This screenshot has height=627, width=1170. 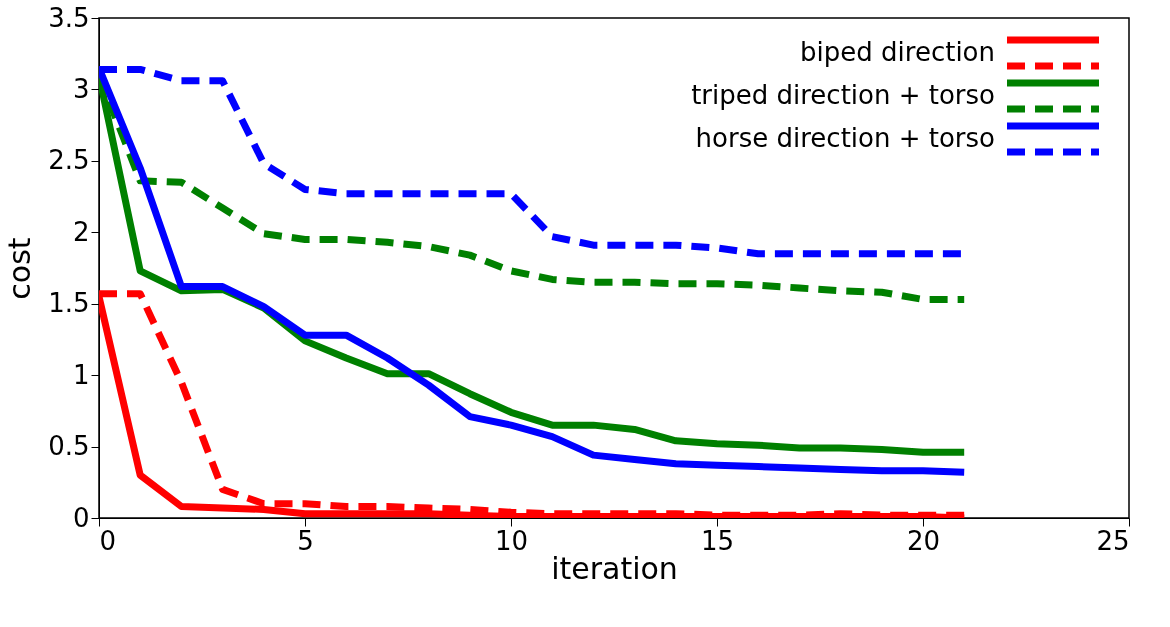 What do you see at coordinates (81, 231) in the screenshot?
I see `y-tick-label: 2` at bounding box center [81, 231].